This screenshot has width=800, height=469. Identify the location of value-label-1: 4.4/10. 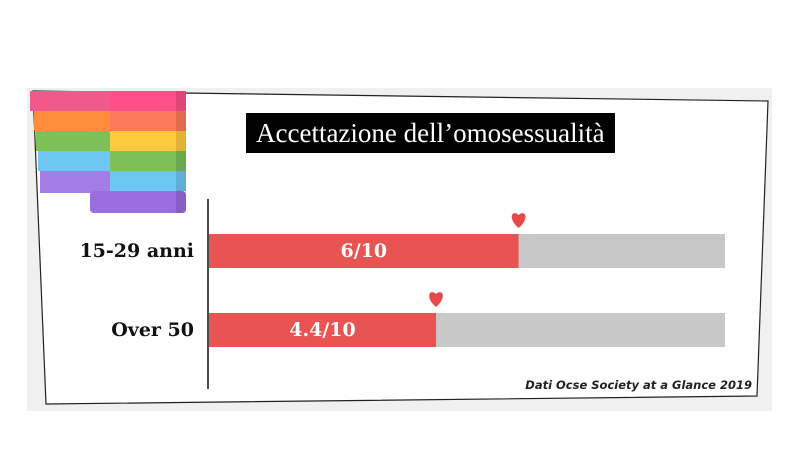
(322, 330).